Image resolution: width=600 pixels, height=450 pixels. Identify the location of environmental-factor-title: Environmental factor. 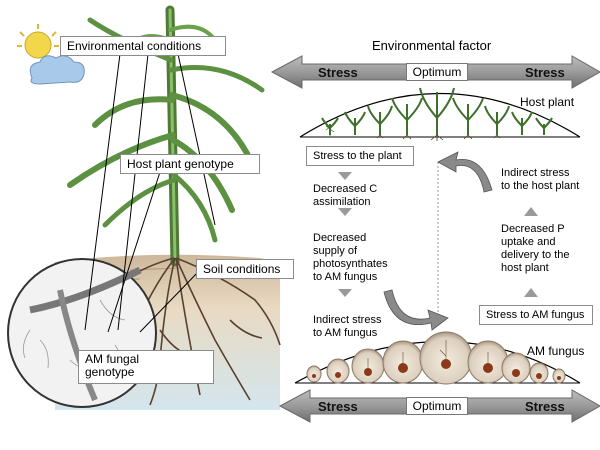
(432, 45).